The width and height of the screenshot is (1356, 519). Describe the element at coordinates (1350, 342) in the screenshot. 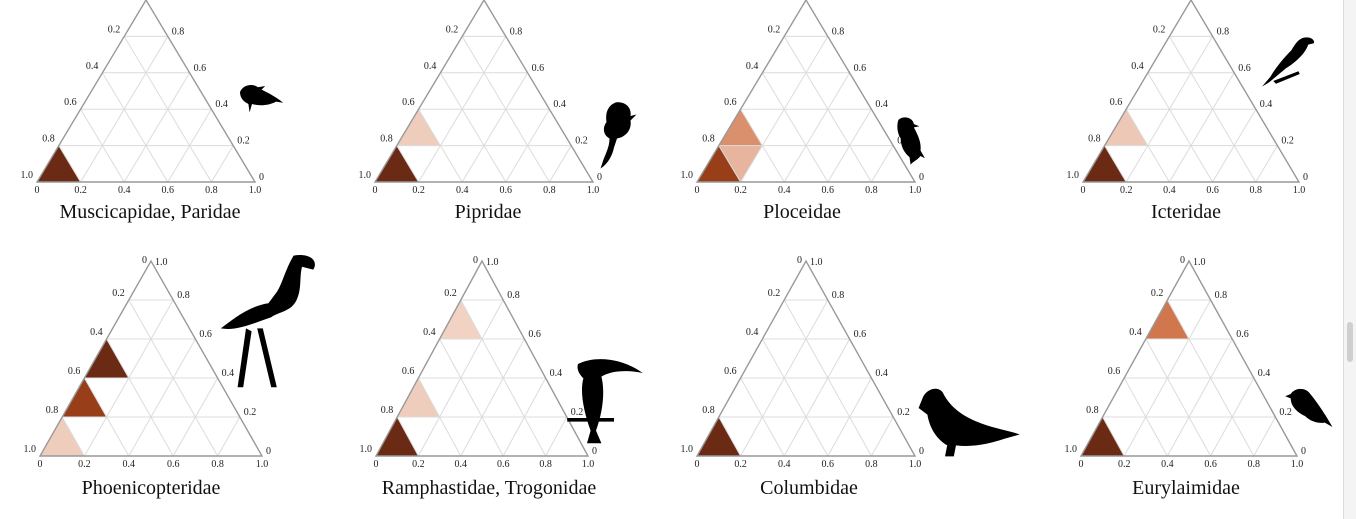

I see `scrollbar-thumb` at that location.